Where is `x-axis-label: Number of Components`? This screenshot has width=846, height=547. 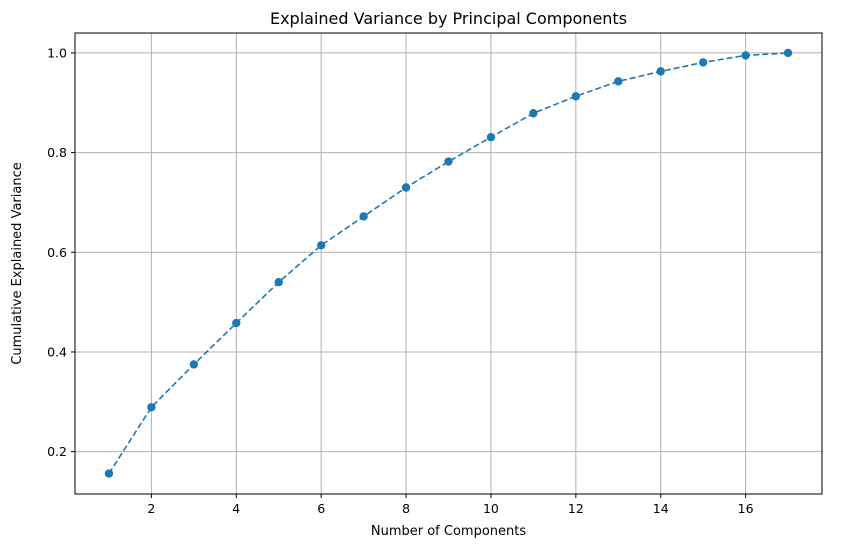 x-axis-label: Number of Components is located at coordinates (448, 531).